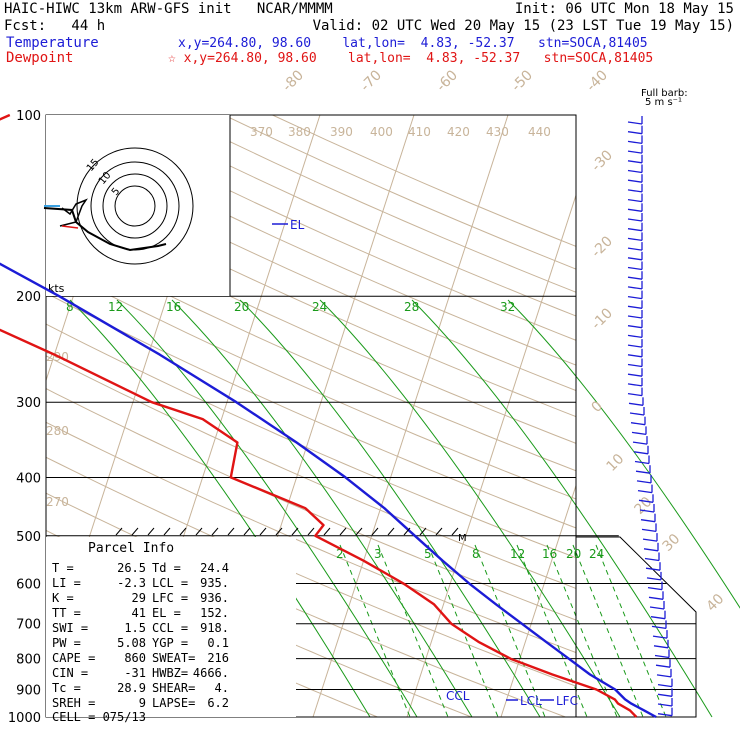 Image resolution: width=740 pixels, height=740 pixels. Describe the element at coordinates (507, 307) in the screenshot. I see `mixing-ratio-tick-label: 32` at that location.